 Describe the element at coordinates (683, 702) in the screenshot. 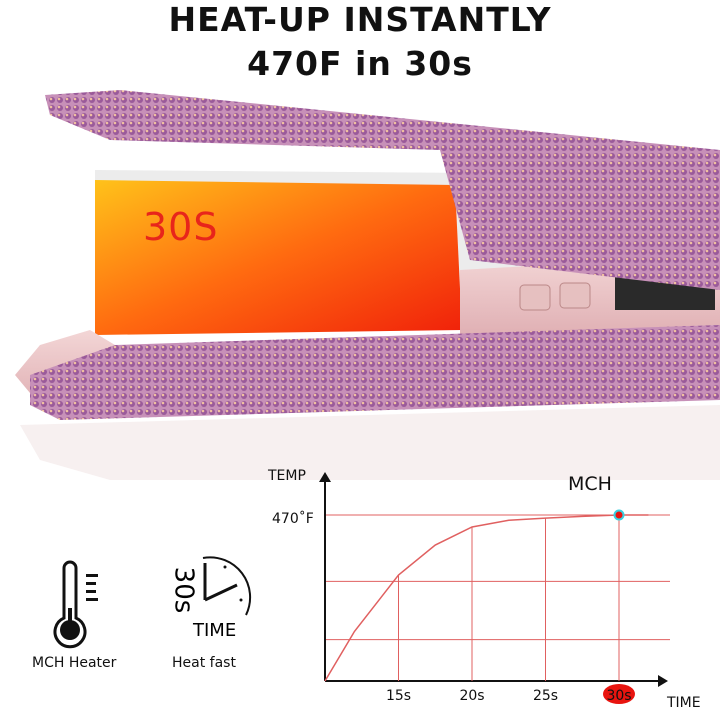

I see `x-axis-label: TIME` at that location.